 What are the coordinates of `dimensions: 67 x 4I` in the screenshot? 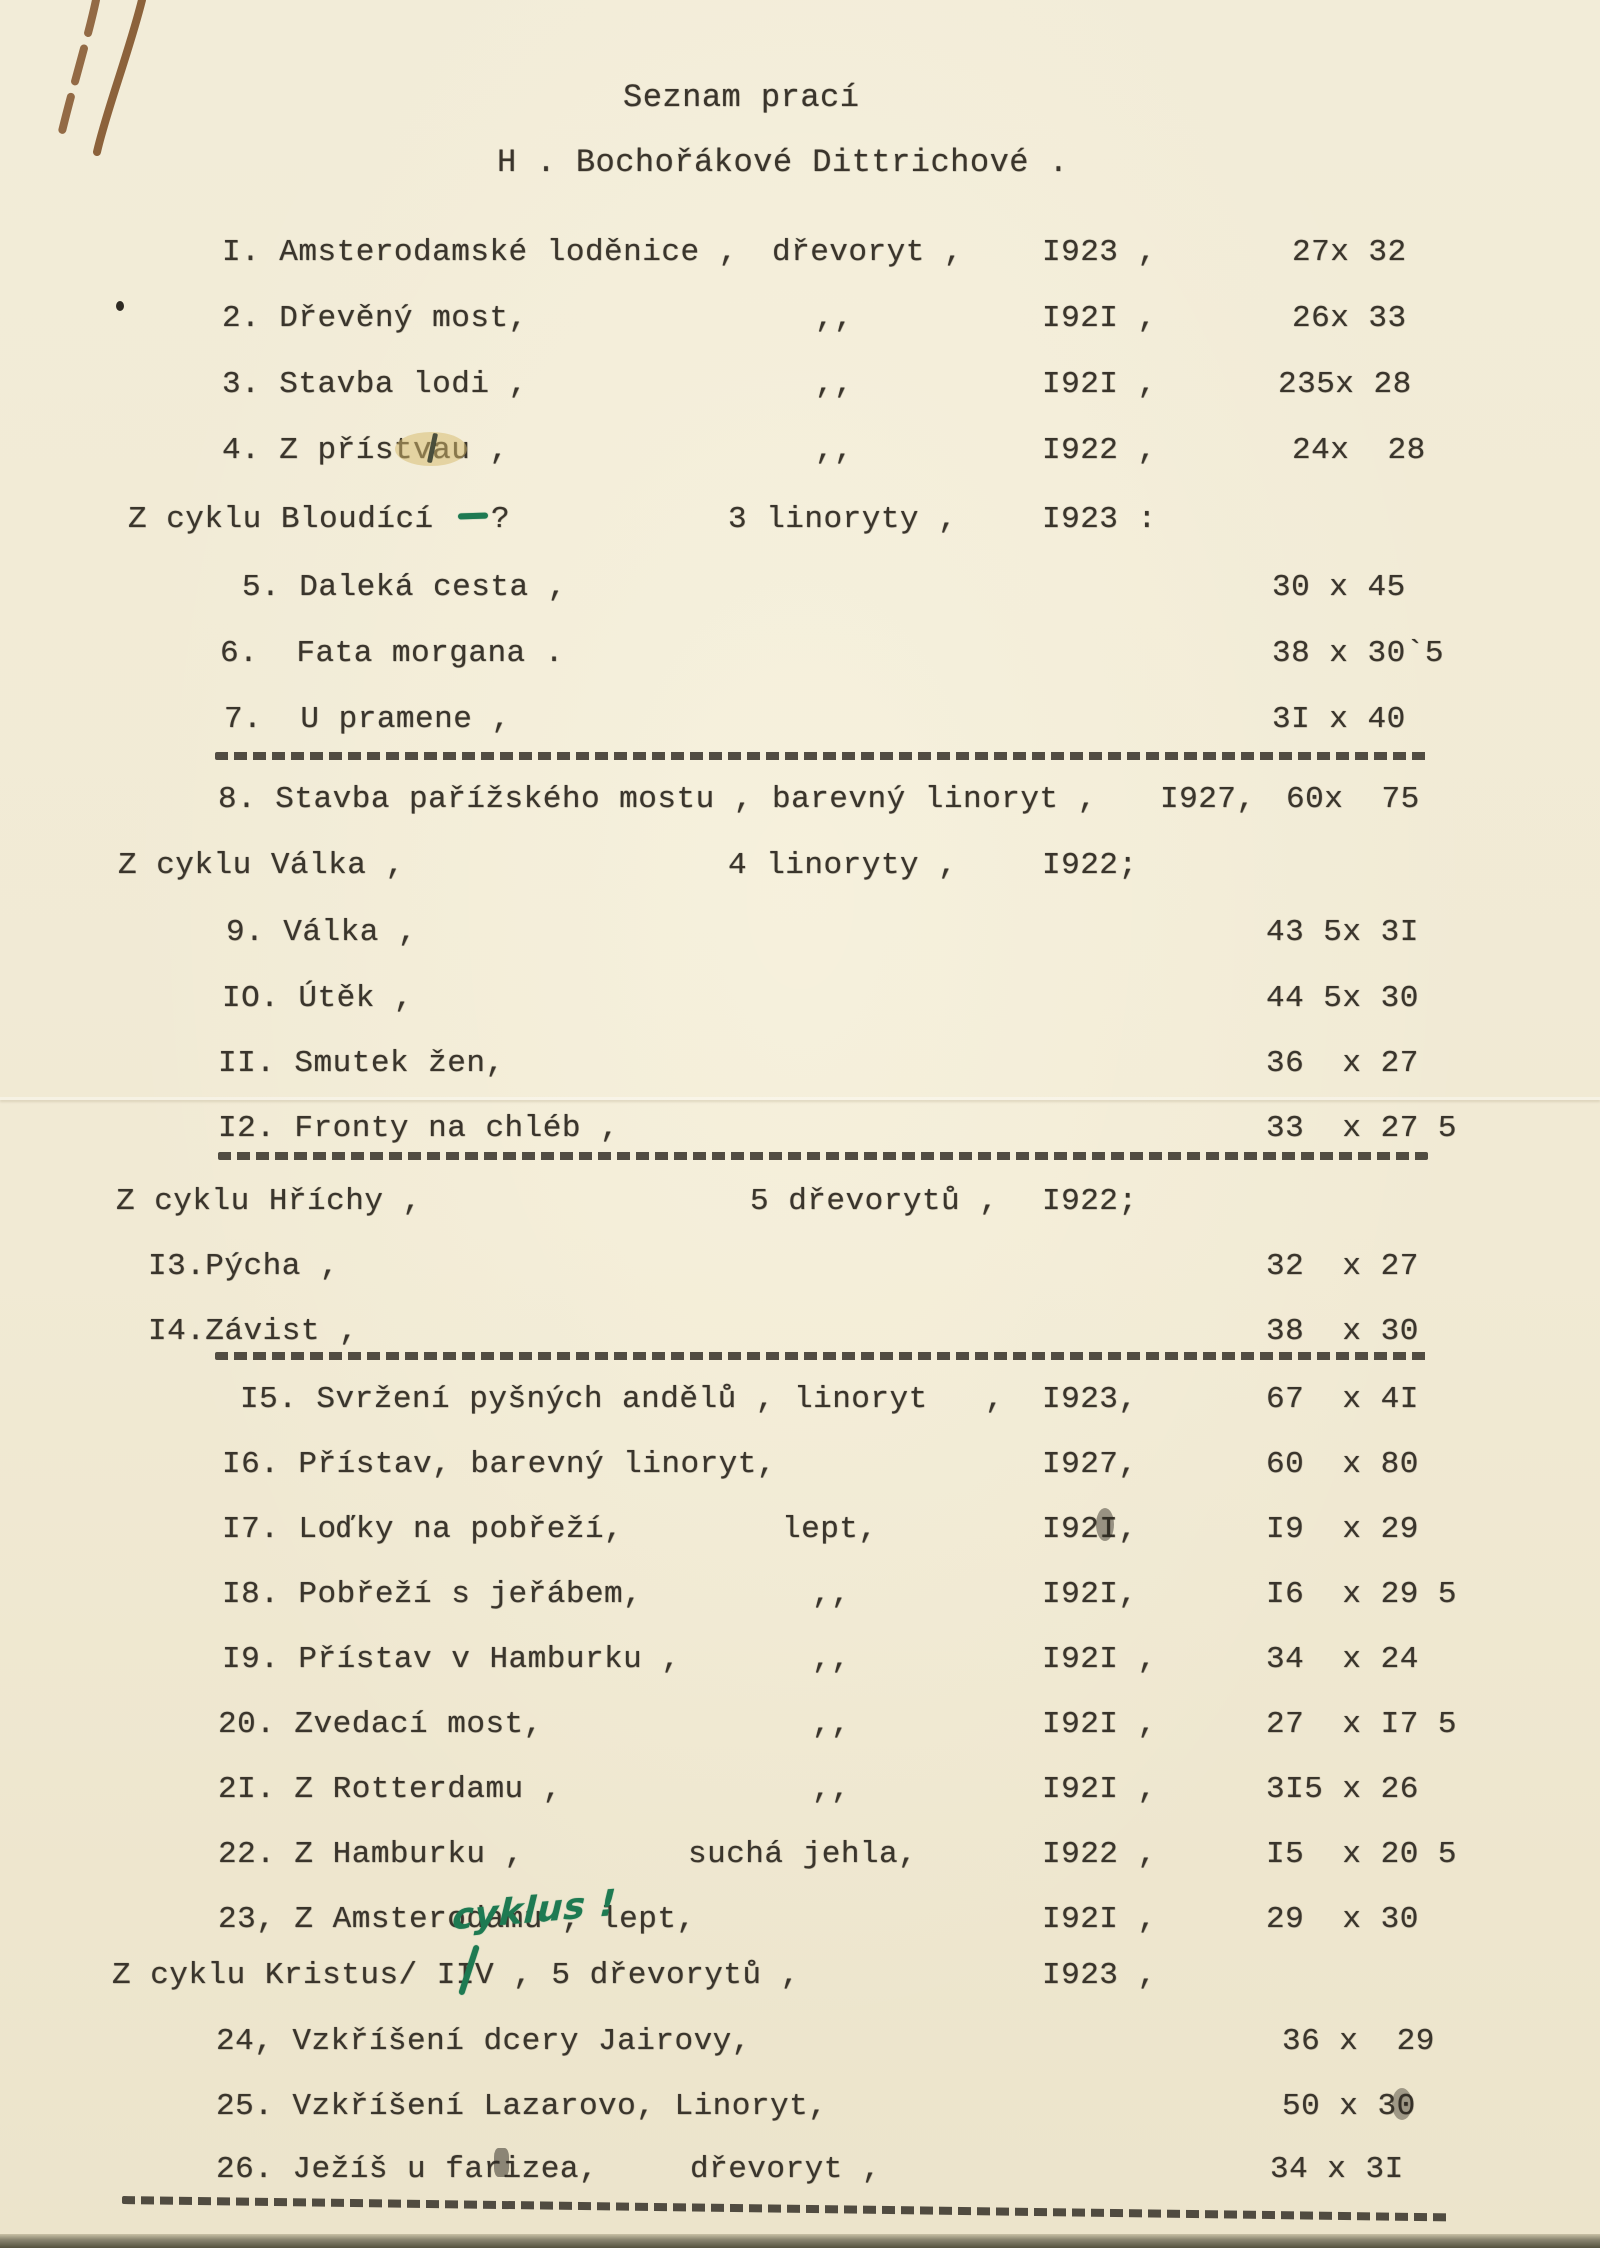 It's located at (1342, 1399).